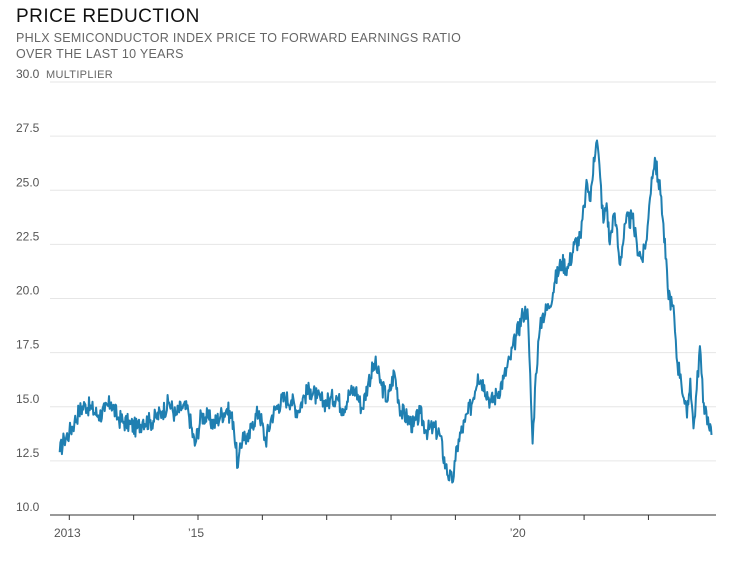 This screenshot has height=566, width=753. What do you see at coordinates (79, 75) in the screenshot?
I see `y-axis-unit-label: MULTIPLIER` at bounding box center [79, 75].